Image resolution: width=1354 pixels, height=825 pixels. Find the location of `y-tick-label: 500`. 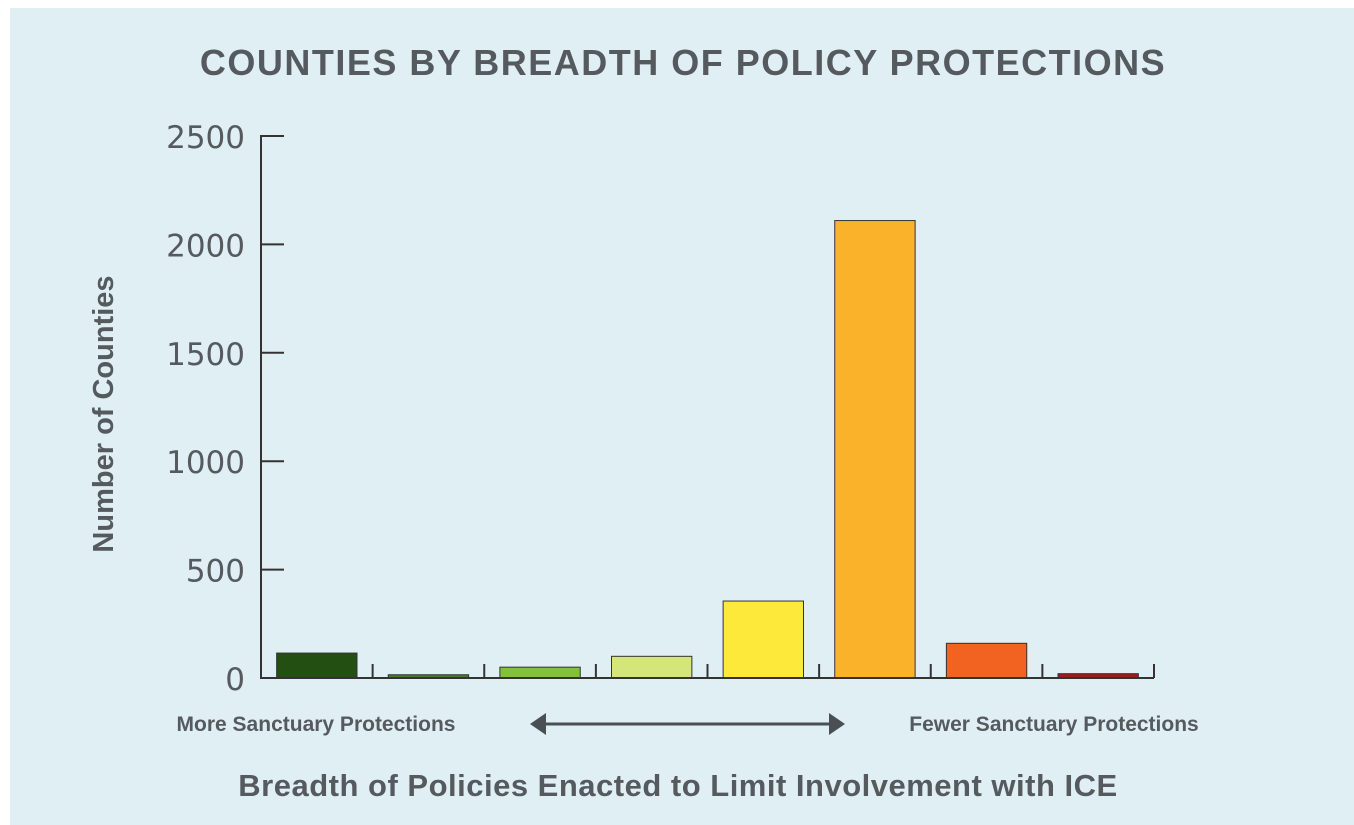

y-tick-label: 500 is located at coordinates (215, 572).